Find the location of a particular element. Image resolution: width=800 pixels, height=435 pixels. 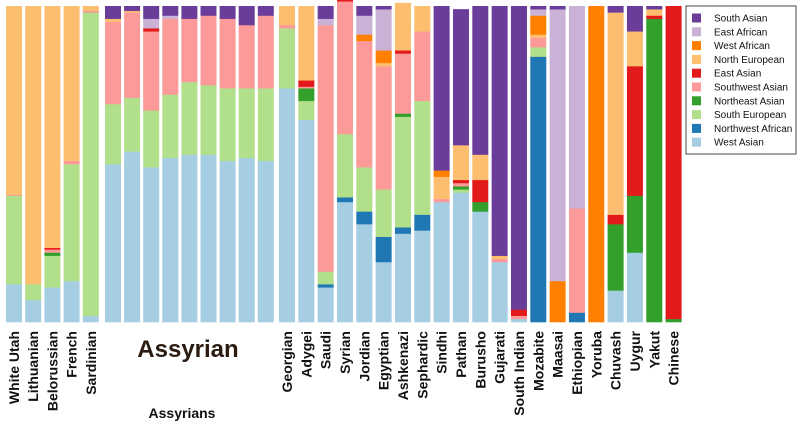

tick-label-belorussian: Belorussian is located at coordinates (52, 371).